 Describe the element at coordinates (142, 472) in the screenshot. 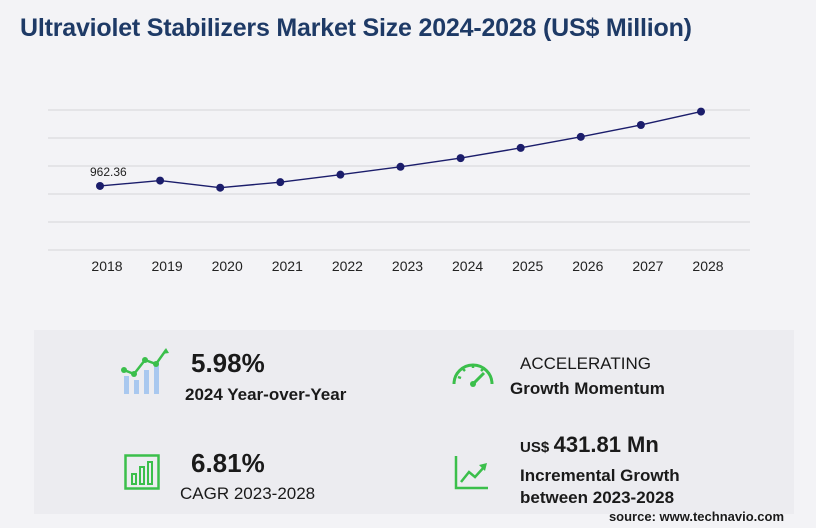

I see `bar-chart-icon` at that location.